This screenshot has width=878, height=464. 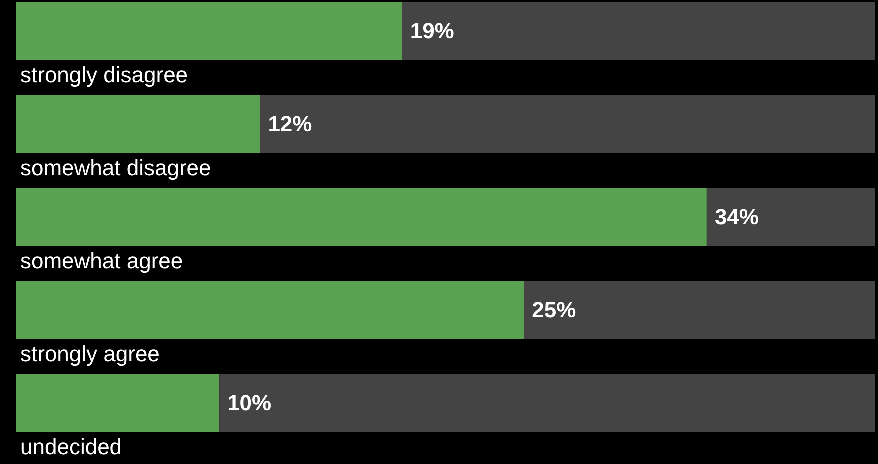 What do you see at coordinates (104, 75) in the screenshot?
I see `y-tick-label: strongly disagree` at bounding box center [104, 75].